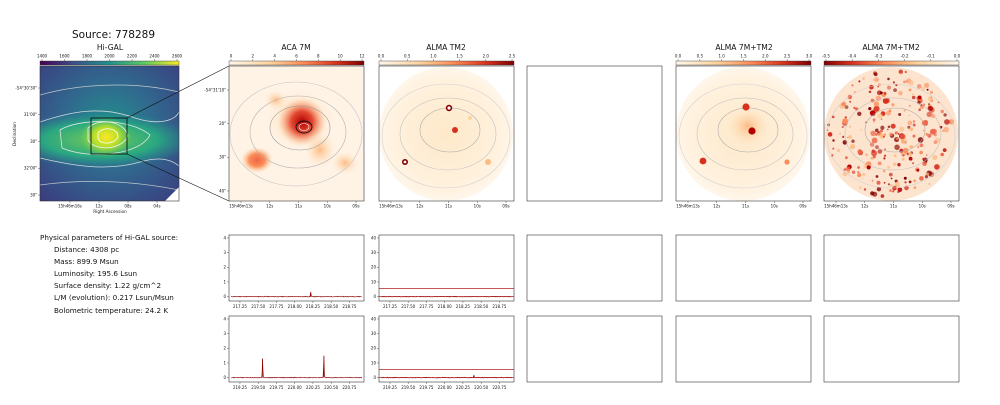 Image resolution: width=1000 pixels, height=405 pixels. I want to click on spectrum-y-tick-label: 30, so click(374, 252).